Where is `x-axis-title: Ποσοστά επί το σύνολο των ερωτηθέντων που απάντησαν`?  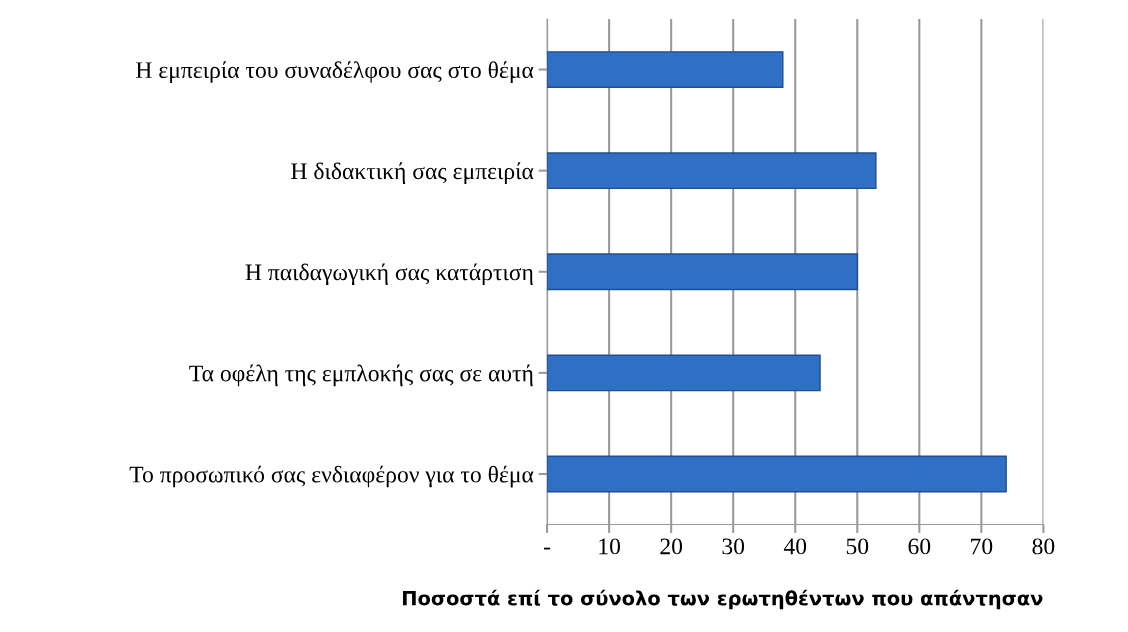
x-axis-title: Ποσοστά επί το σύνολο των ερωτηθέντων που απάντησαν is located at coordinates (723, 599).